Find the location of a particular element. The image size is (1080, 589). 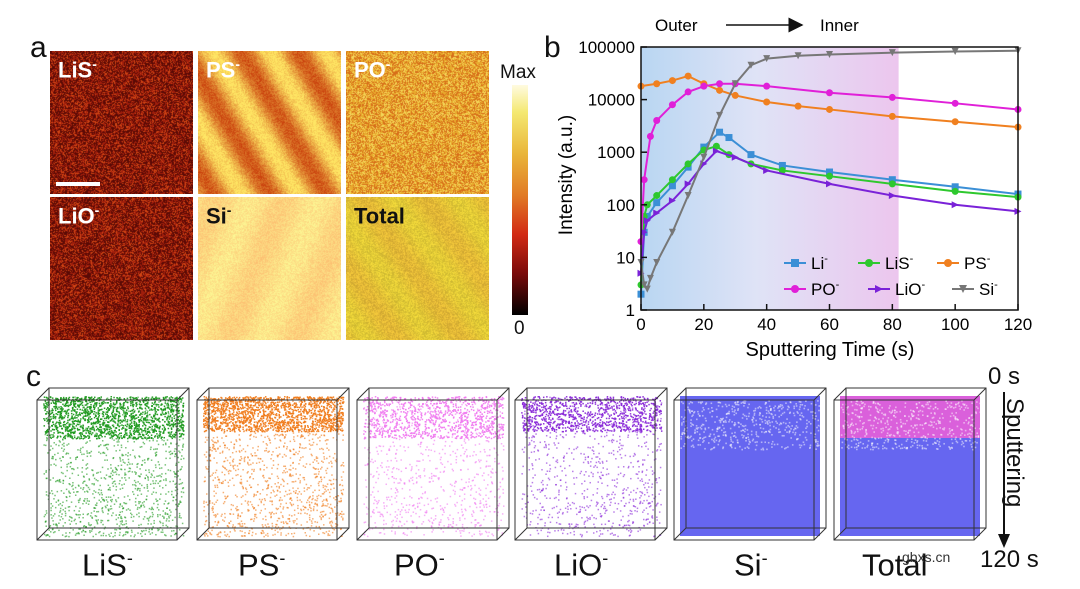

map-tile: LiO- is located at coordinates (121, 268).